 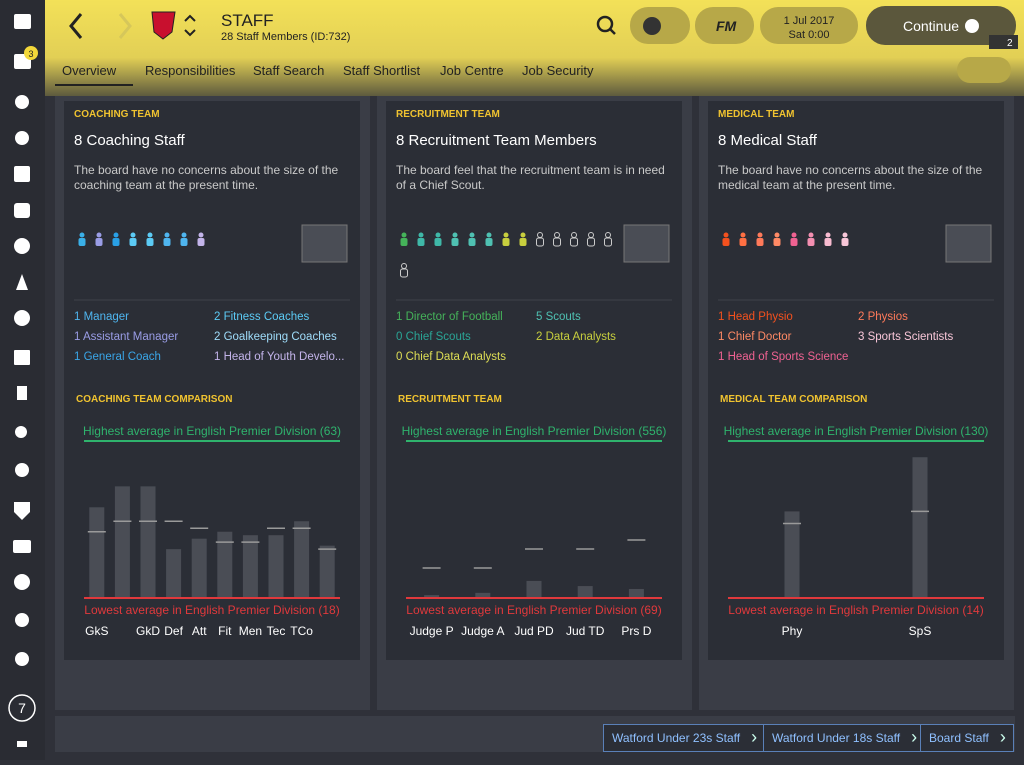 I want to click on role-link: 5 Scouts, so click(x=558, y=317).